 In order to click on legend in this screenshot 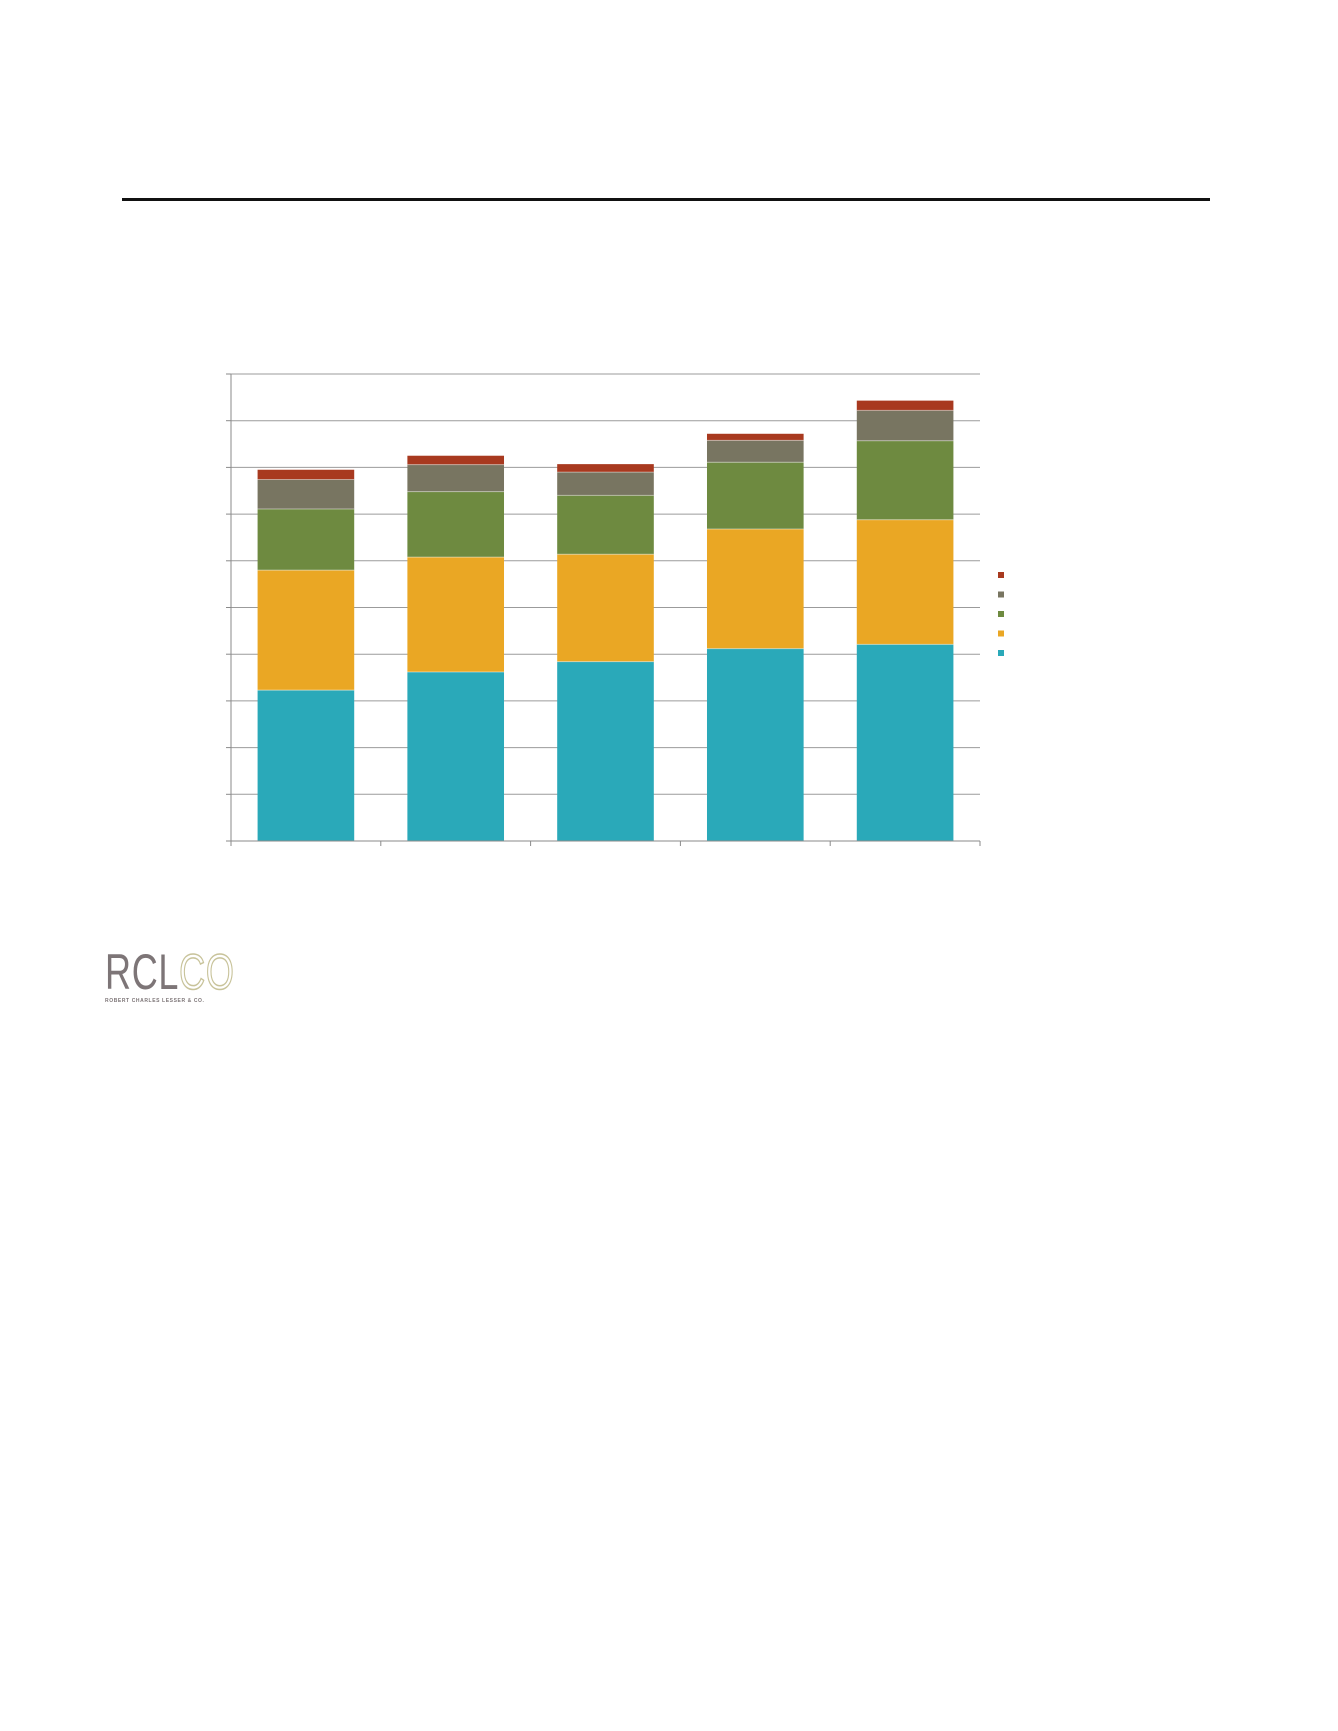, I will do `click(1001, 614)`.